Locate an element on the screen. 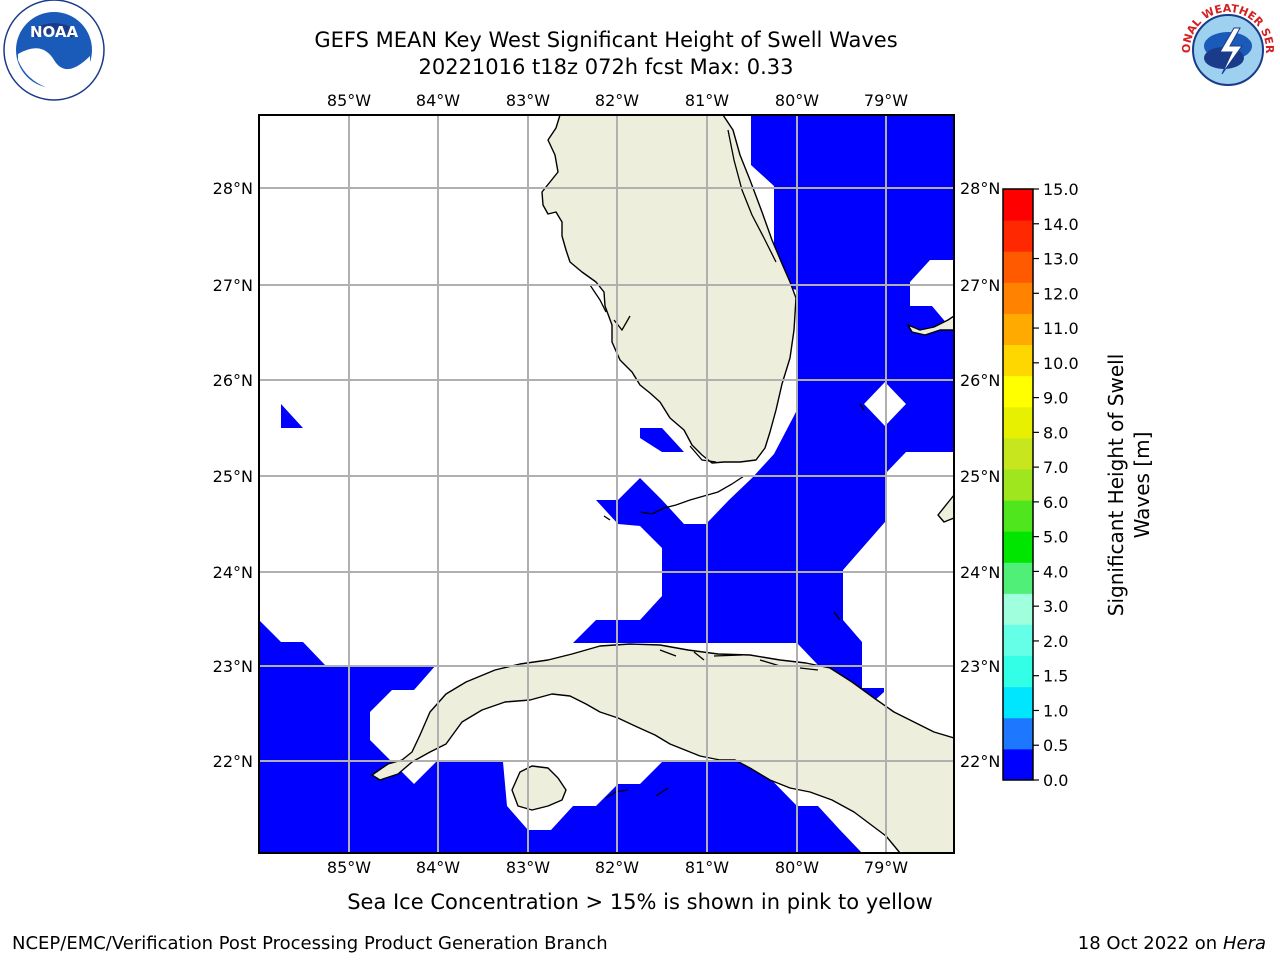 The width and height of the screenshot is (1280, 960). bahamas-andros-edge is located at coordinates (945, 508).